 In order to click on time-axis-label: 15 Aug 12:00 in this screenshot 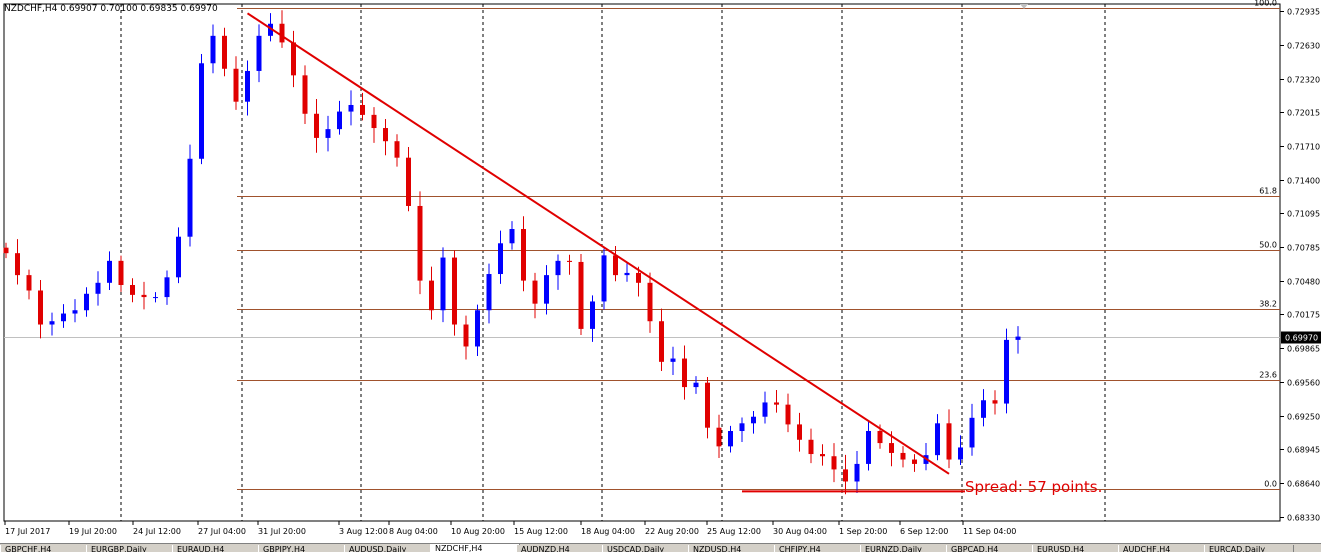, I will do `click(541, 531)`.